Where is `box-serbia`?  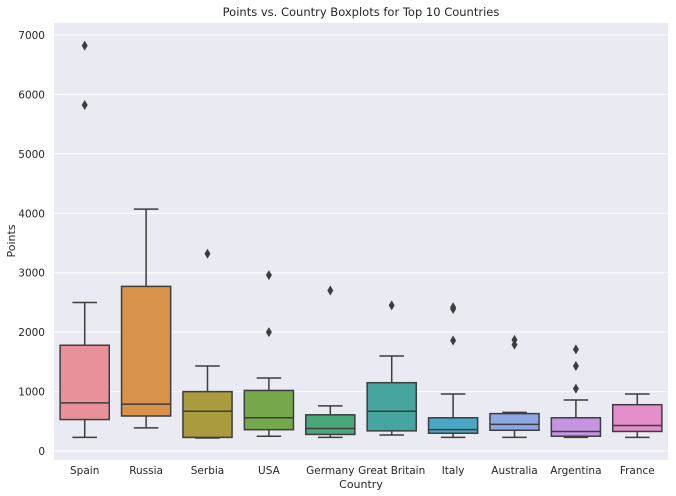 box-serbia is located at coordinates (207, 343).